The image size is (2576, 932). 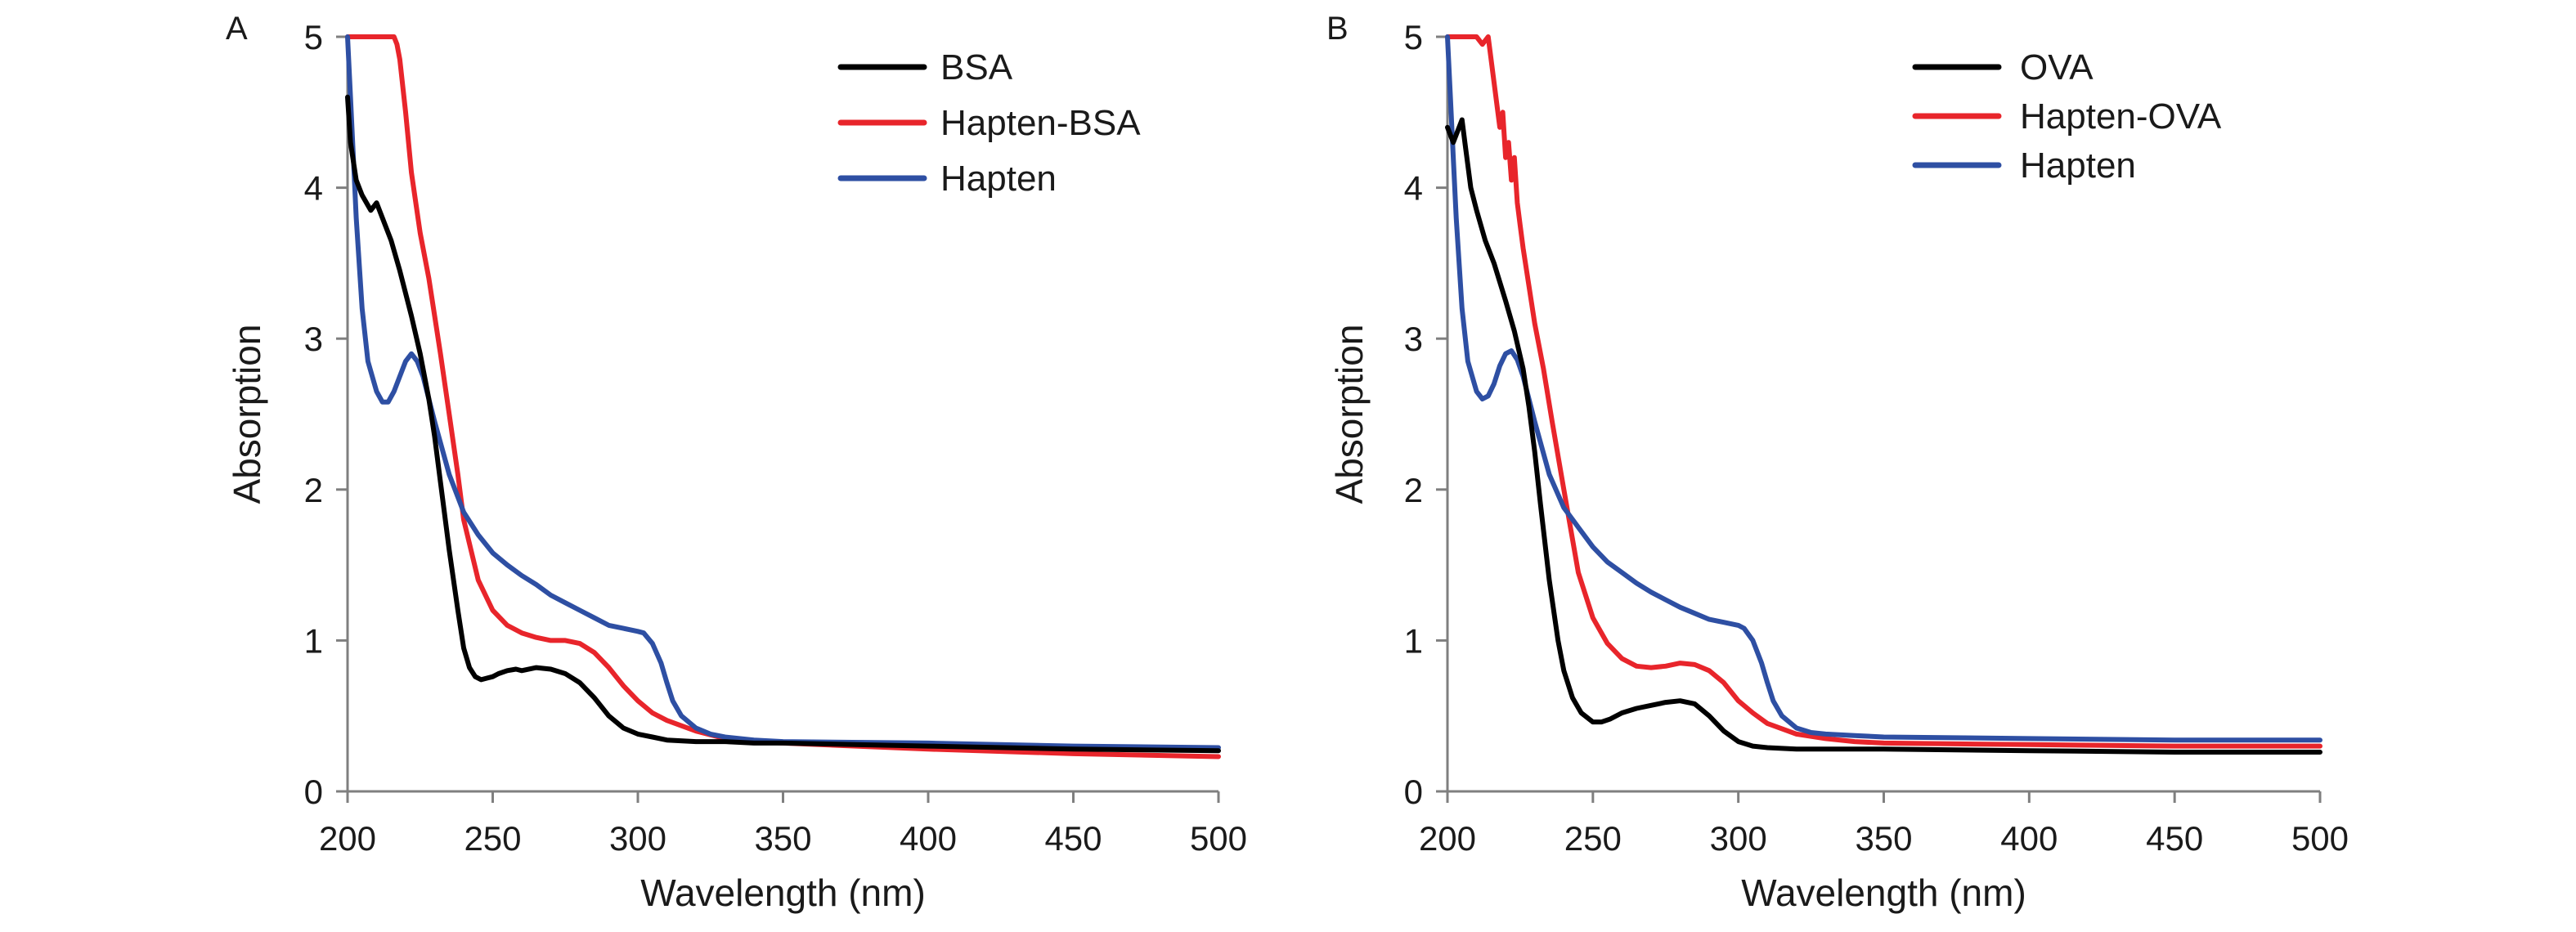 I want to click on chart-a-panel-letter: A, so click(x=237, y=29).